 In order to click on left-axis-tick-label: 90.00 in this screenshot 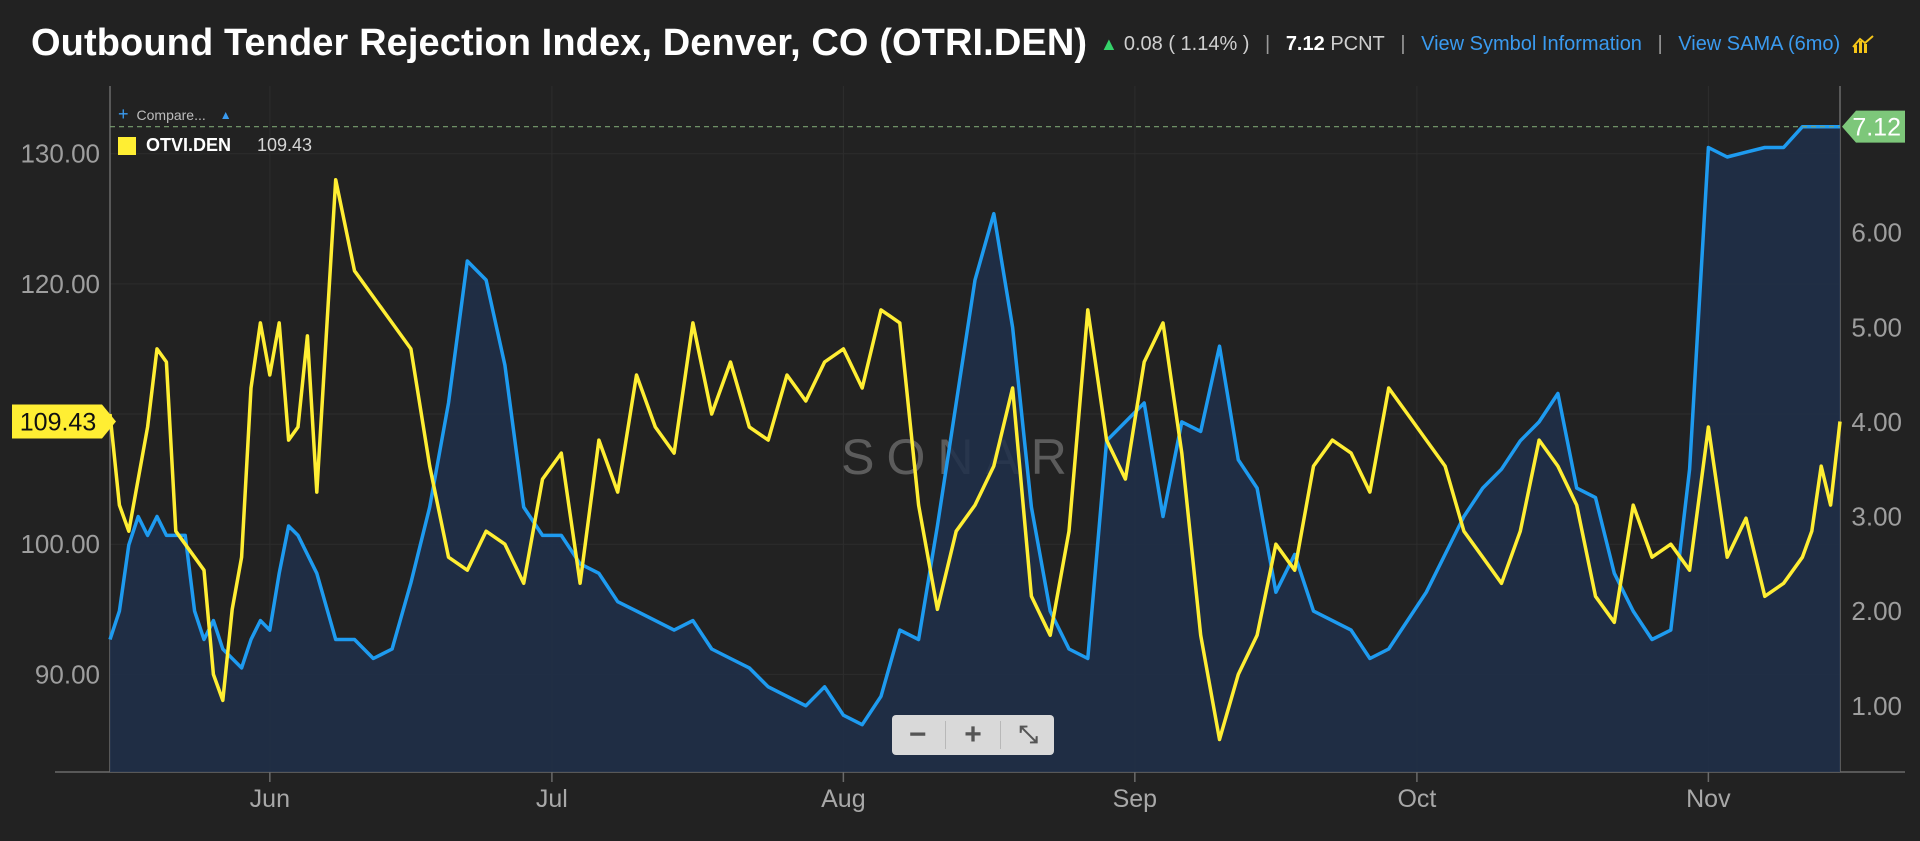, I will do `click(67, 674)`.